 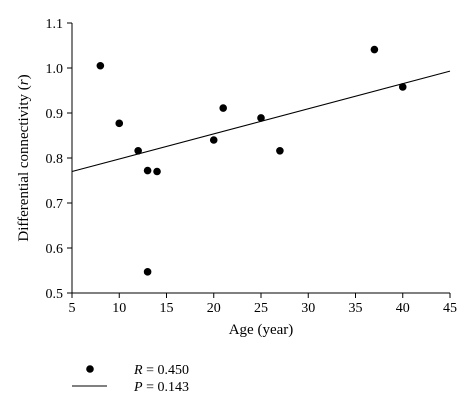 I want to click on x-tick-label: 40, so click(x=403, y=308).